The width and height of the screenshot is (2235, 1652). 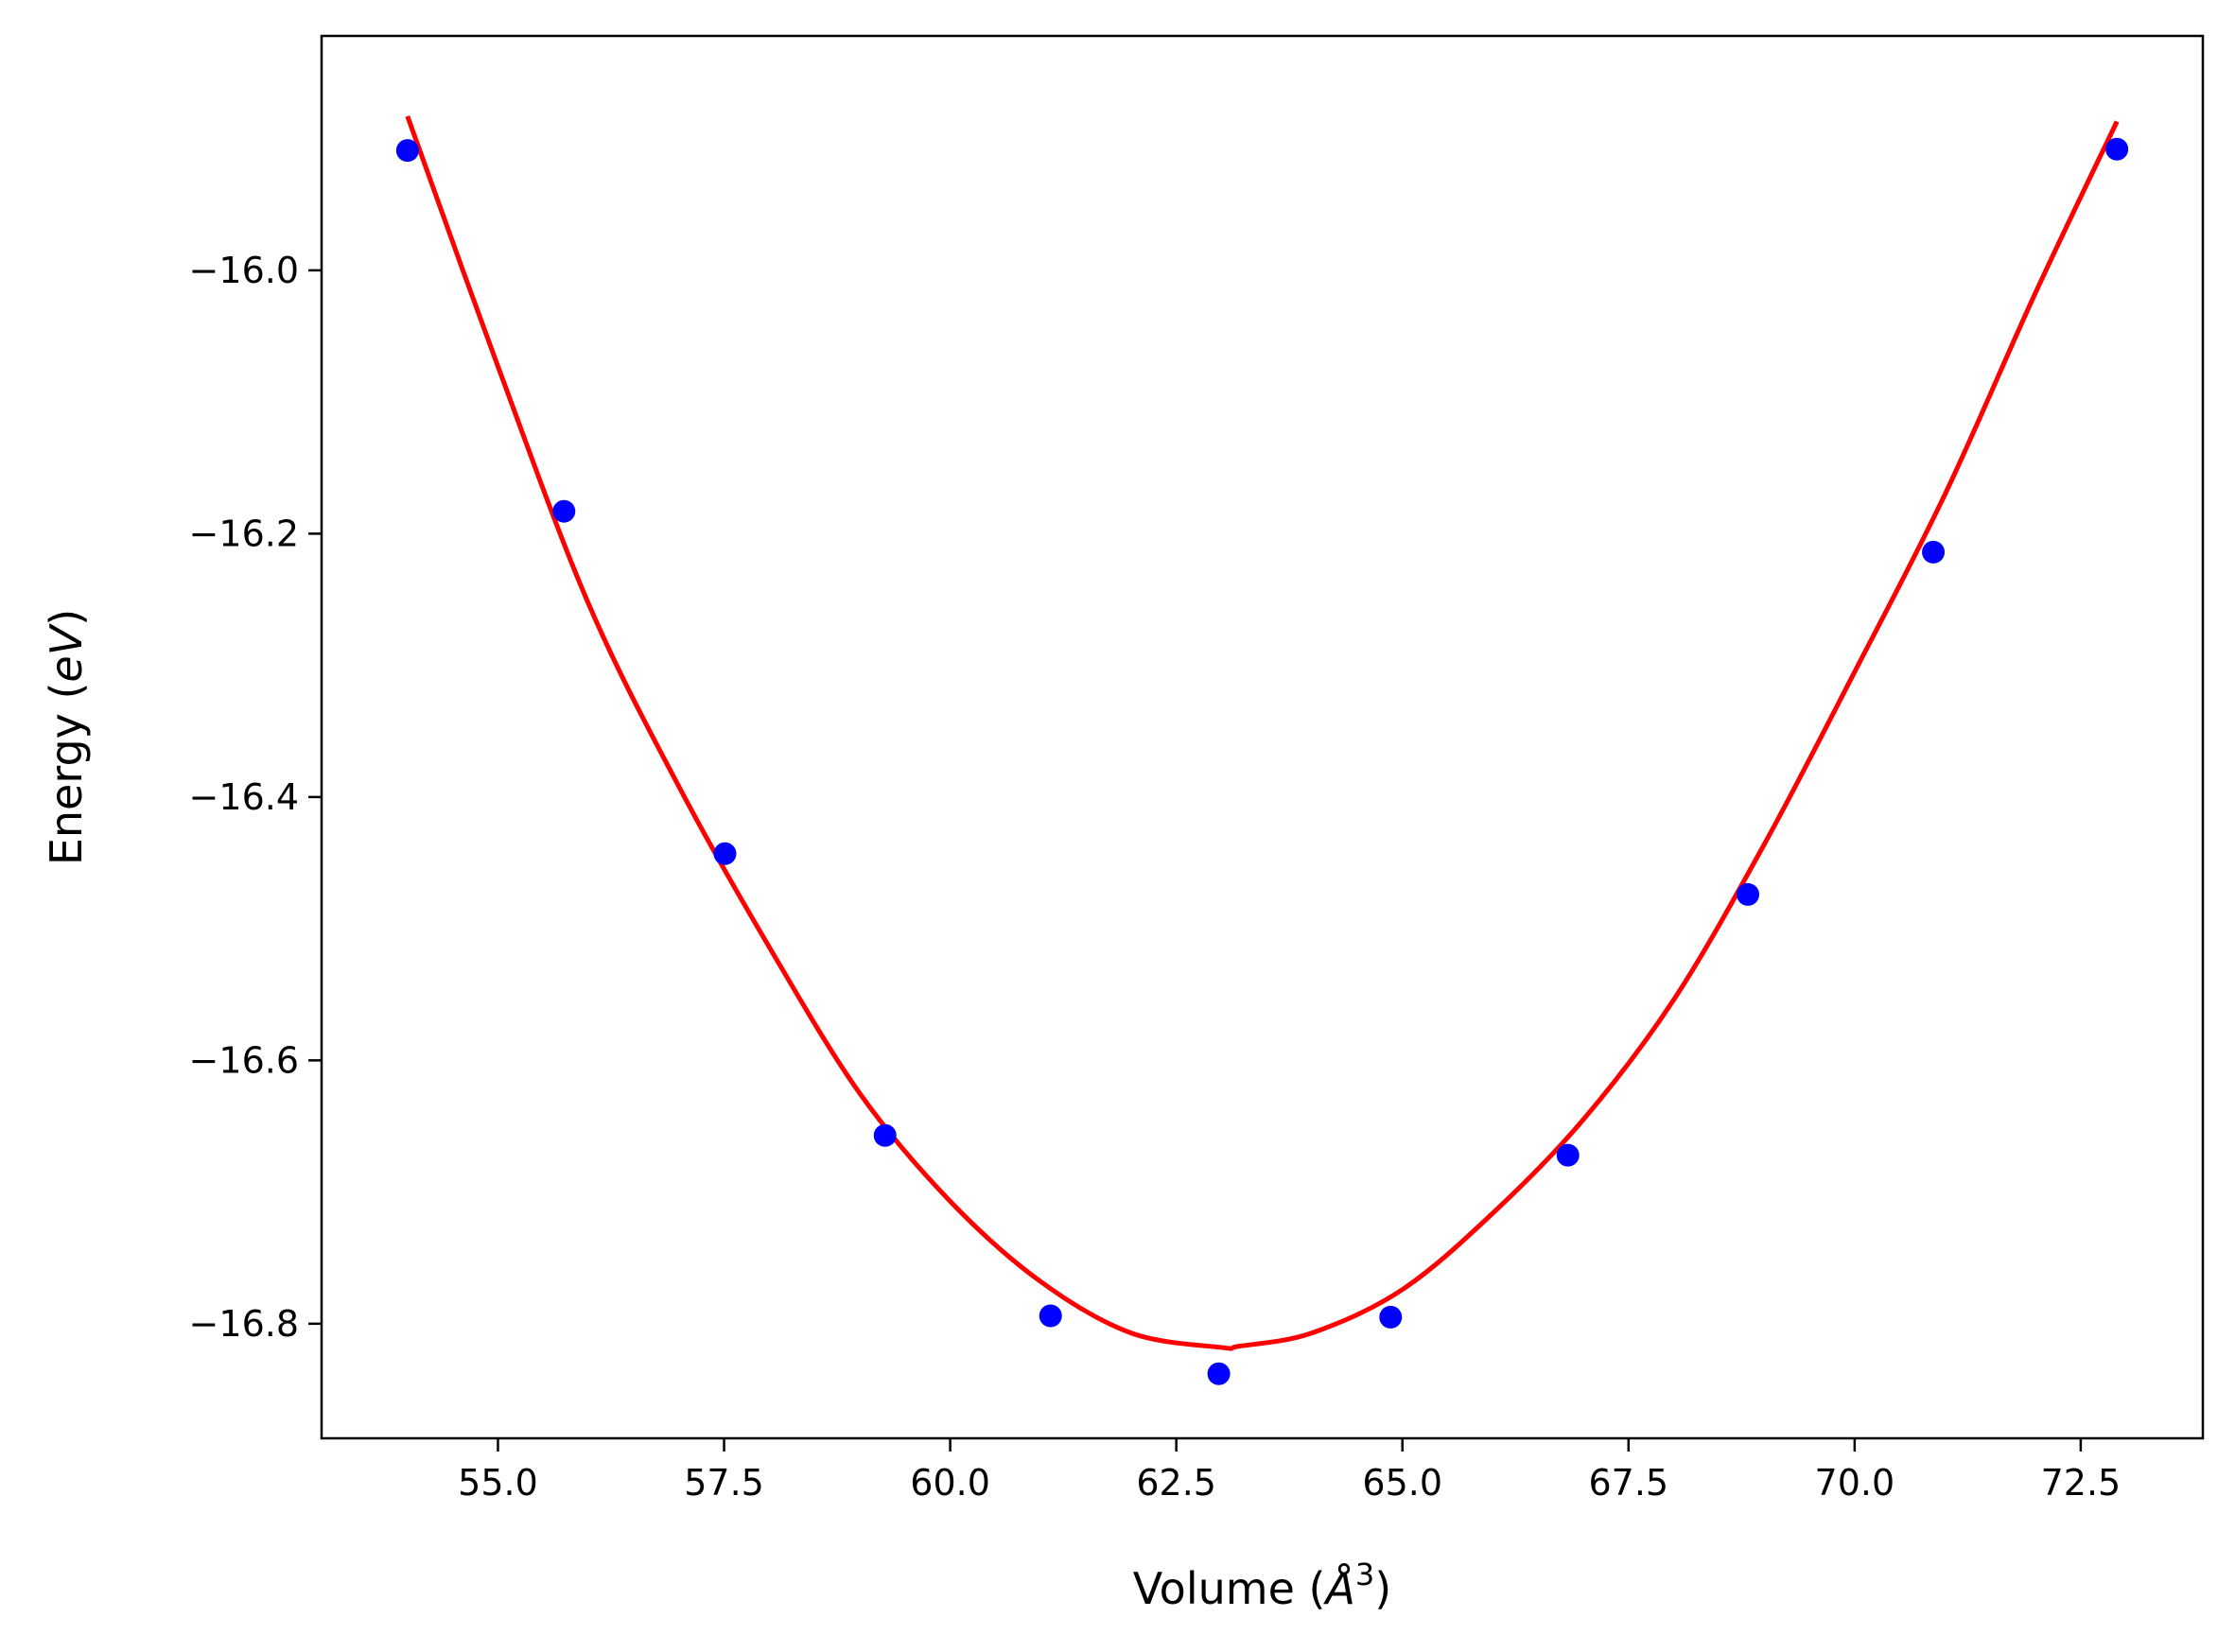 What do you see at coordinates (498, 1483) in the screenshot?
I see `x-tick-label: 55.0` at bounding box center [498, 1483].